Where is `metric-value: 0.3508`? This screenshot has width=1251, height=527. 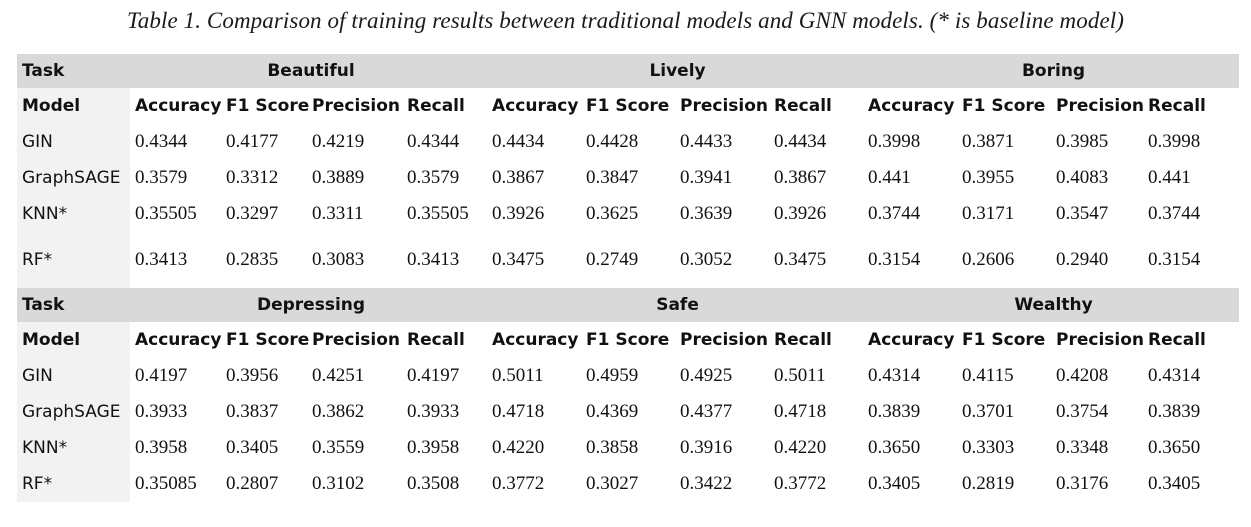 metric-value: 0.3508 is located at coordinates (433, 483).